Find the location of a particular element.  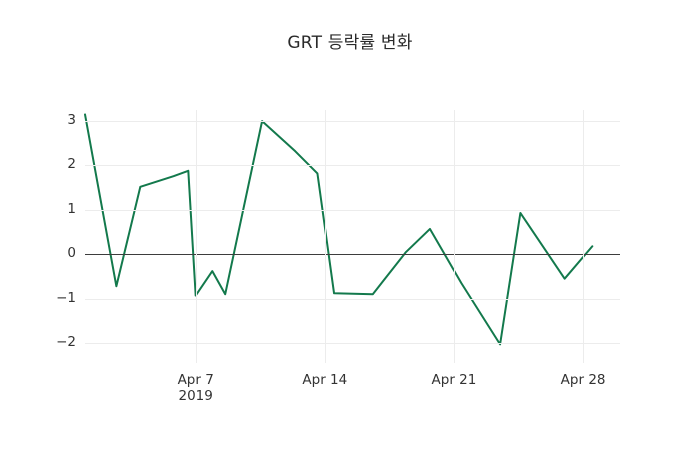

y-tick-label: 3 is located at coordinates (71, 120).